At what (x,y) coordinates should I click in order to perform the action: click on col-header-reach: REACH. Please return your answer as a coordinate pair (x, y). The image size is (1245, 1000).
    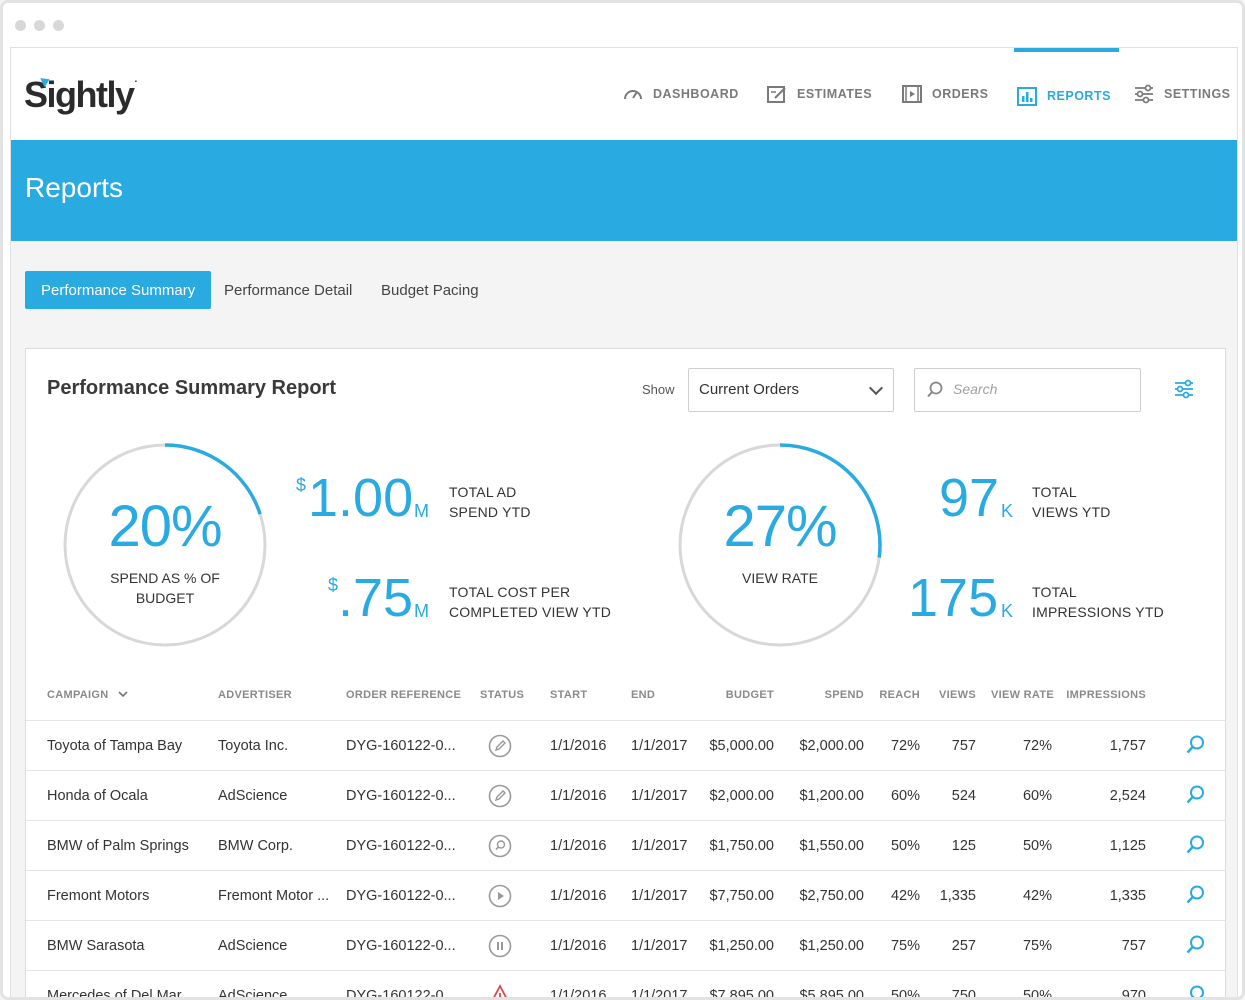
    Looking at the image, I should click on (899, 695).